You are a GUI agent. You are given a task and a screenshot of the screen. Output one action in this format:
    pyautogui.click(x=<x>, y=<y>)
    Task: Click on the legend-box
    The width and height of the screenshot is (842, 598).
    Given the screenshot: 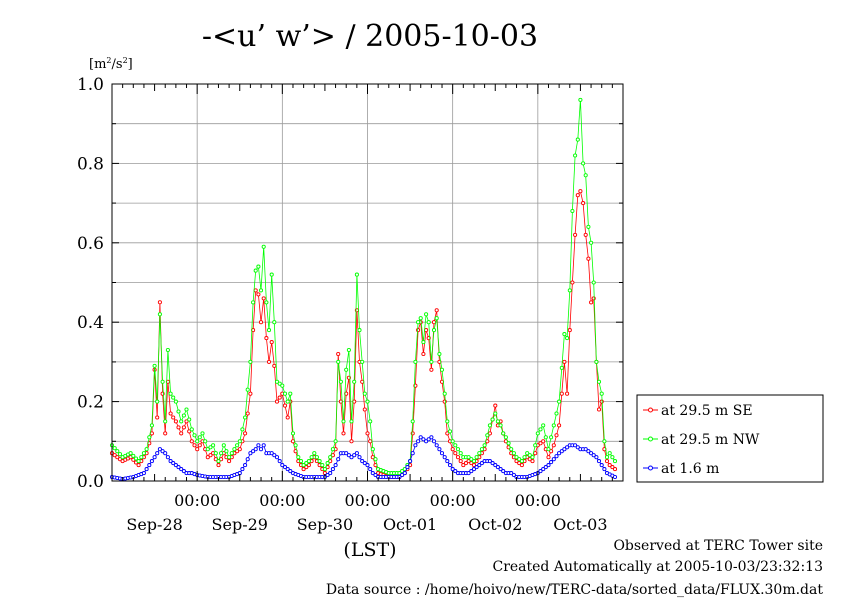 What is the action you would take?
    pyautogui.click(x=730, y=438)
    